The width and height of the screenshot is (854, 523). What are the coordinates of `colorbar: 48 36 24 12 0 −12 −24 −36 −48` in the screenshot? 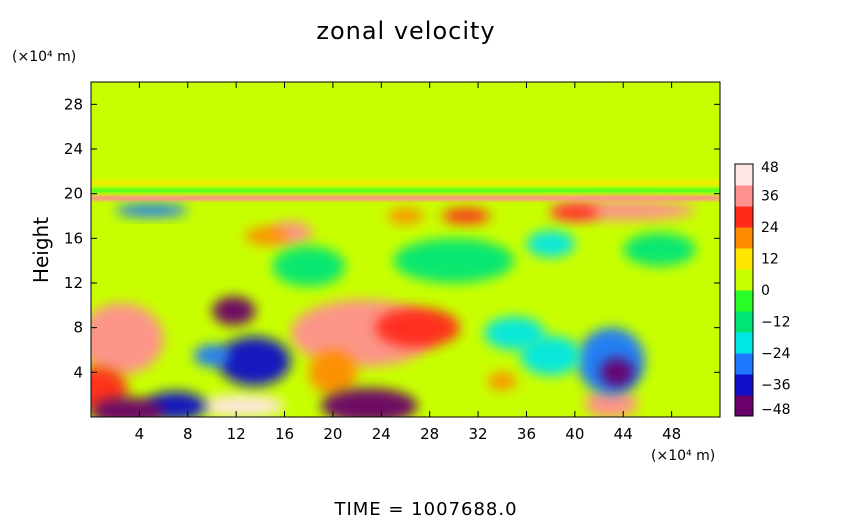 It's located at (762, 289).